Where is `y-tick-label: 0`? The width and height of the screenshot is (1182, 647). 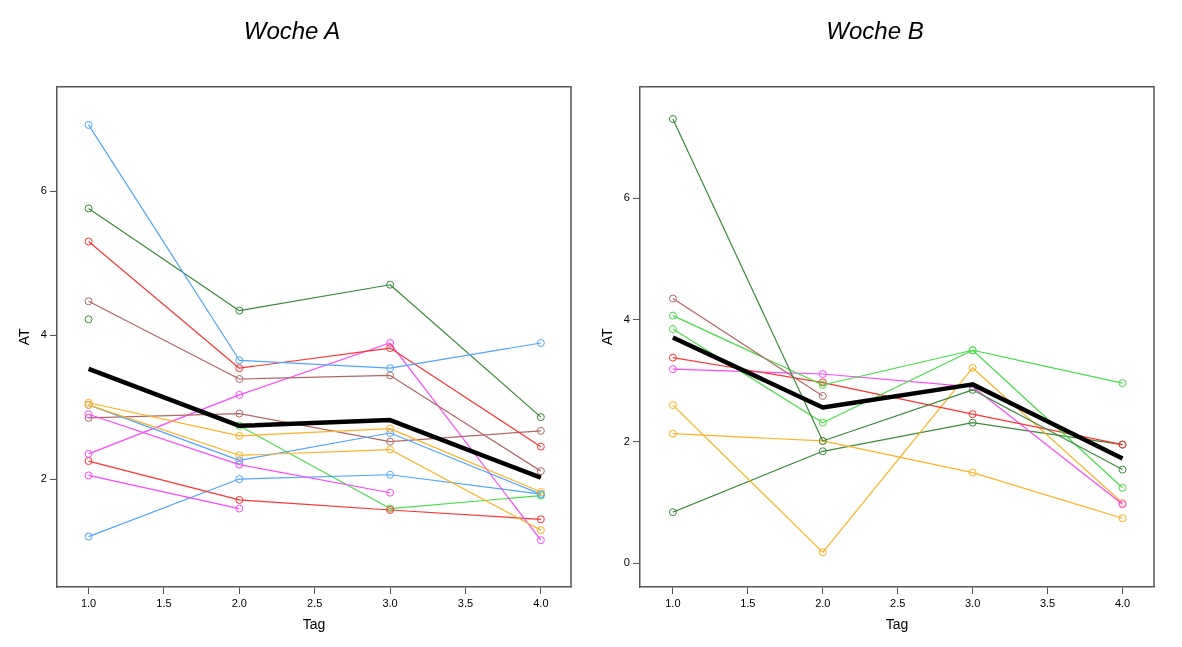
y-tick-label: 0 is located at coordinates (626, 562).